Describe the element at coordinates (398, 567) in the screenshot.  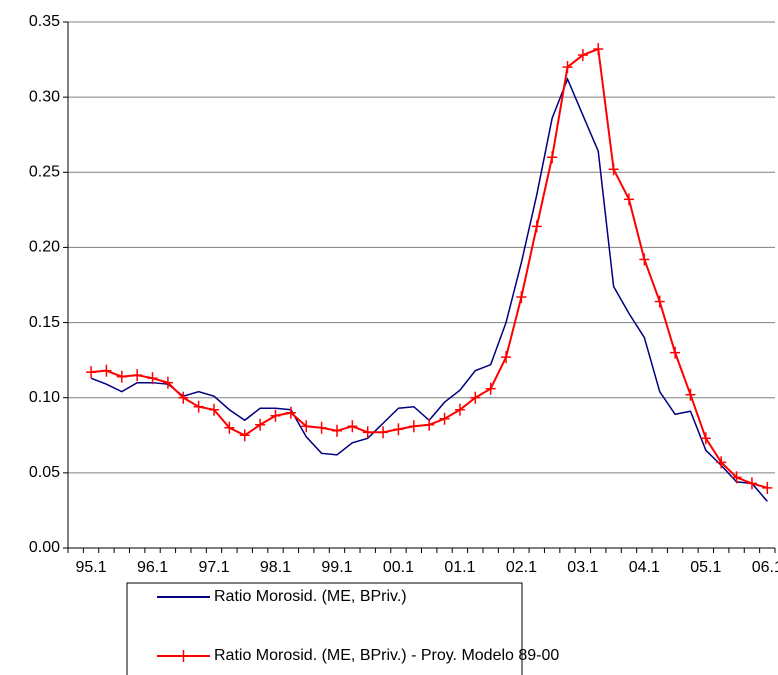
I see `x-tick-label: 00.1` at that location.